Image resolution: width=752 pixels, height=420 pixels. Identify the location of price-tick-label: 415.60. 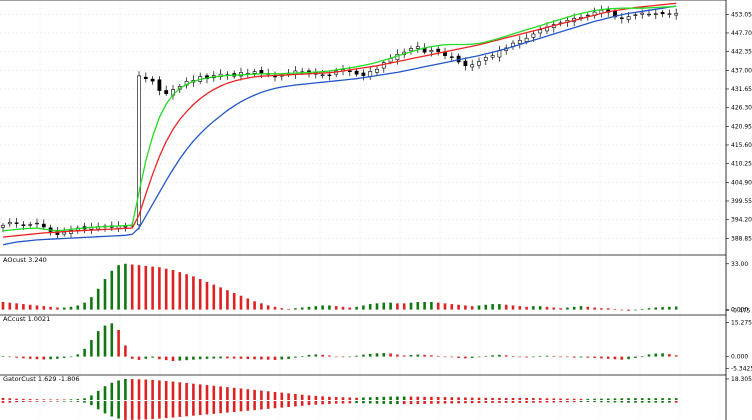
(741, 145).